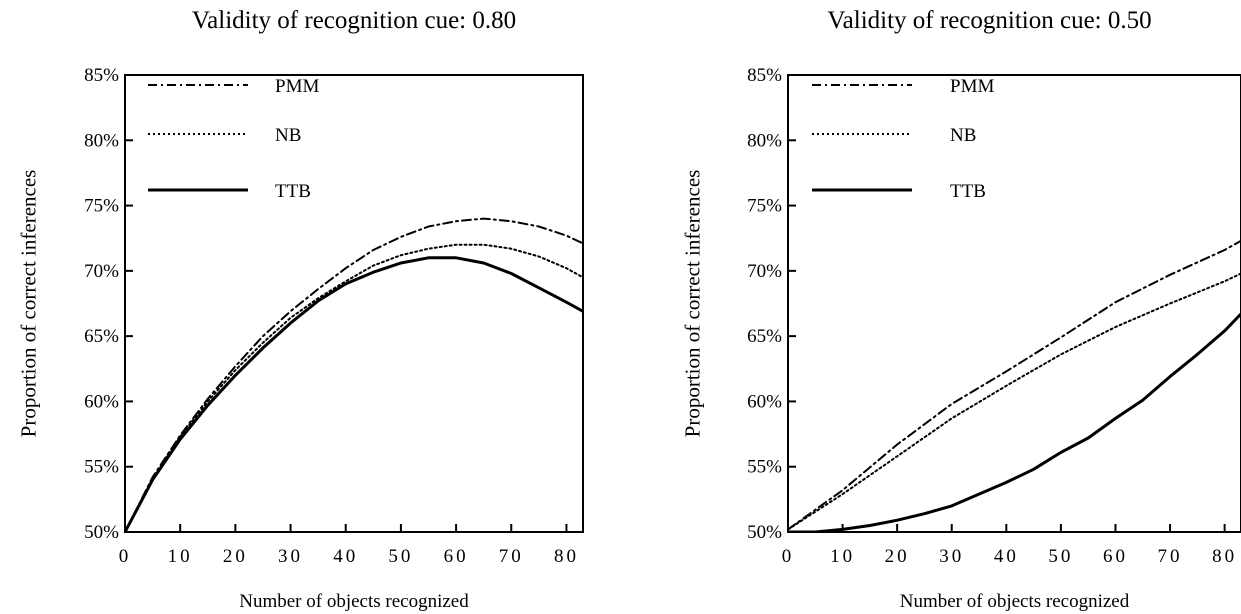 The width and height of the screenshot is (1241, 614). Describe the element at coordinates (1014, 422) in the screenshot. I see `series-line-ttb` at that location.